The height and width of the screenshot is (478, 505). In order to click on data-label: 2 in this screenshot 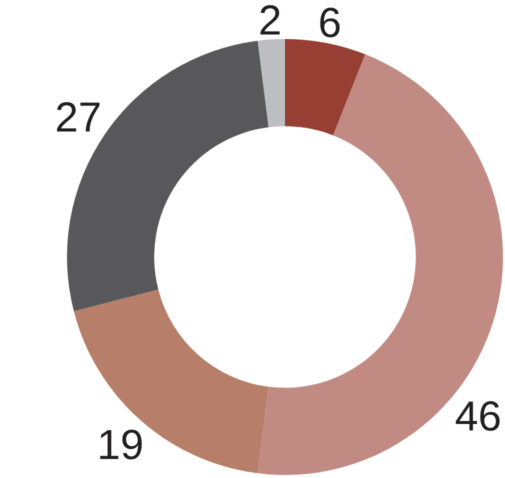, I will do `click(270, 22)`.